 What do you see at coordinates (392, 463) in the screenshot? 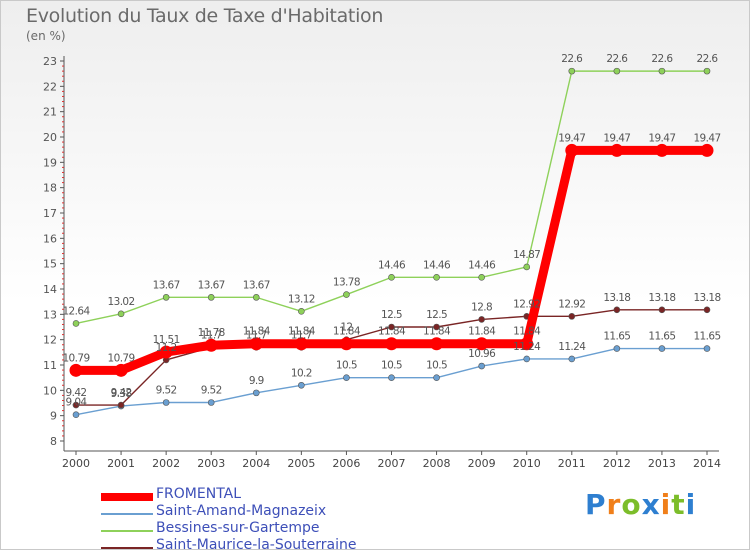
I see `x-tick-label: 2007` at bounding box center [392, 463].